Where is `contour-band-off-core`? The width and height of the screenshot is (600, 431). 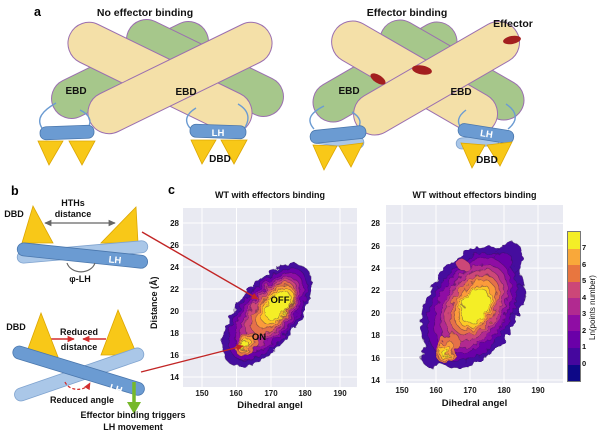
contour-band-off-core is located at coordinates (278, 305).